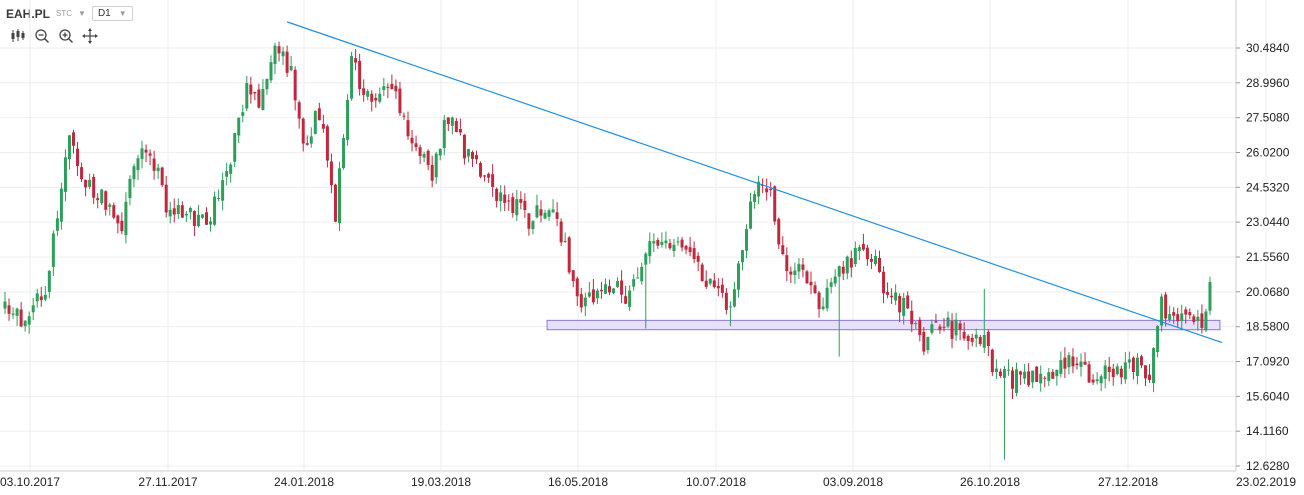 The height and width of the screenshot is (495, 1304). Describe the element at coordinates (66, 36) in the screenshot. I see `zoom-in-icon` at that location.